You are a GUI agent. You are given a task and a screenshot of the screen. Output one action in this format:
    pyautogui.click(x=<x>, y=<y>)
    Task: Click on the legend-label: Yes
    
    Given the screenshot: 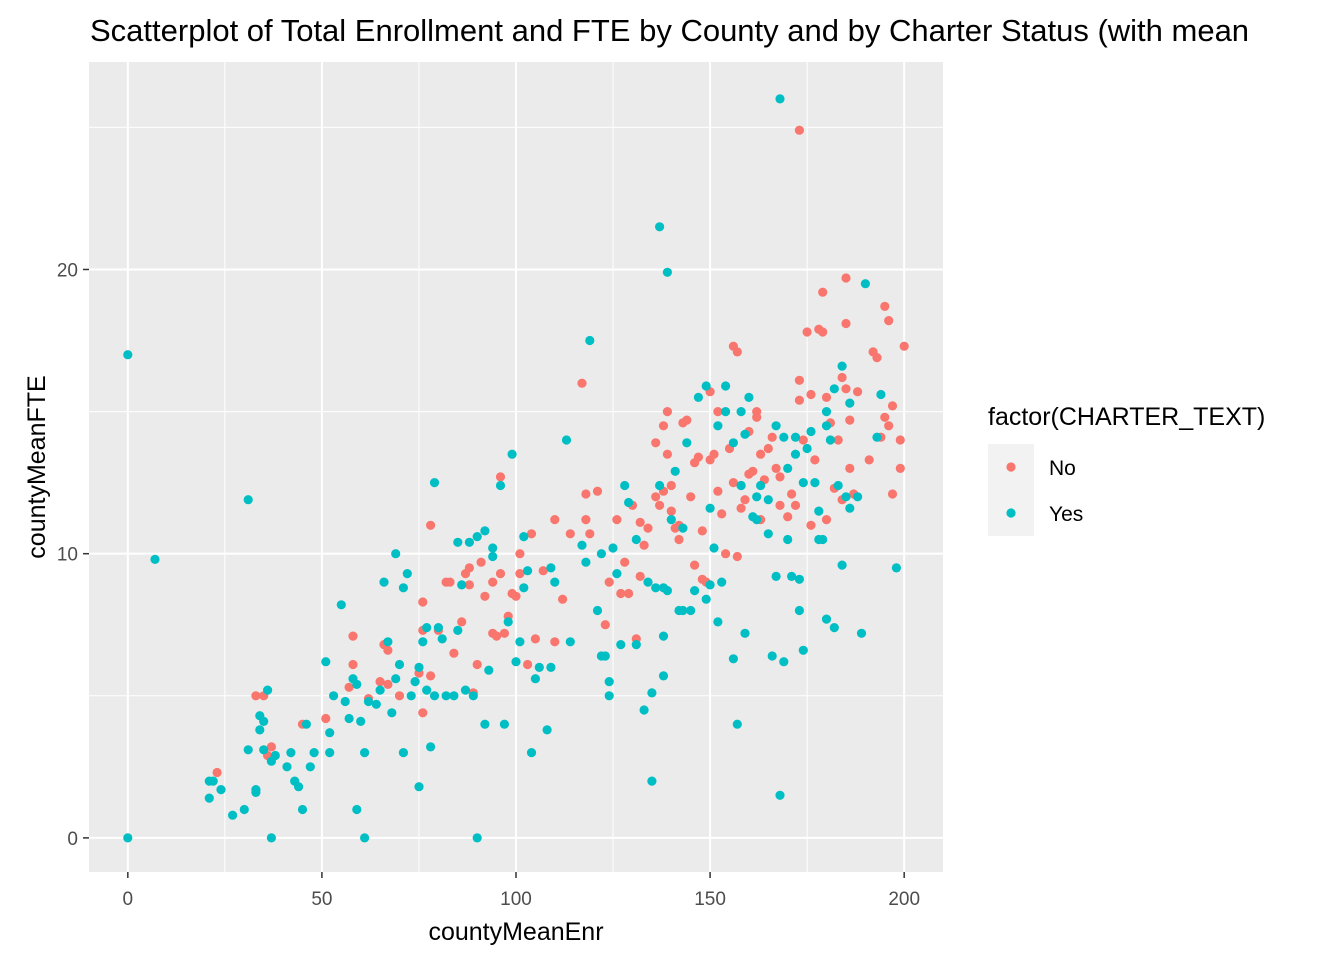 What is the action you would take?
    pyautogui.click(x=1066, y=514)
    